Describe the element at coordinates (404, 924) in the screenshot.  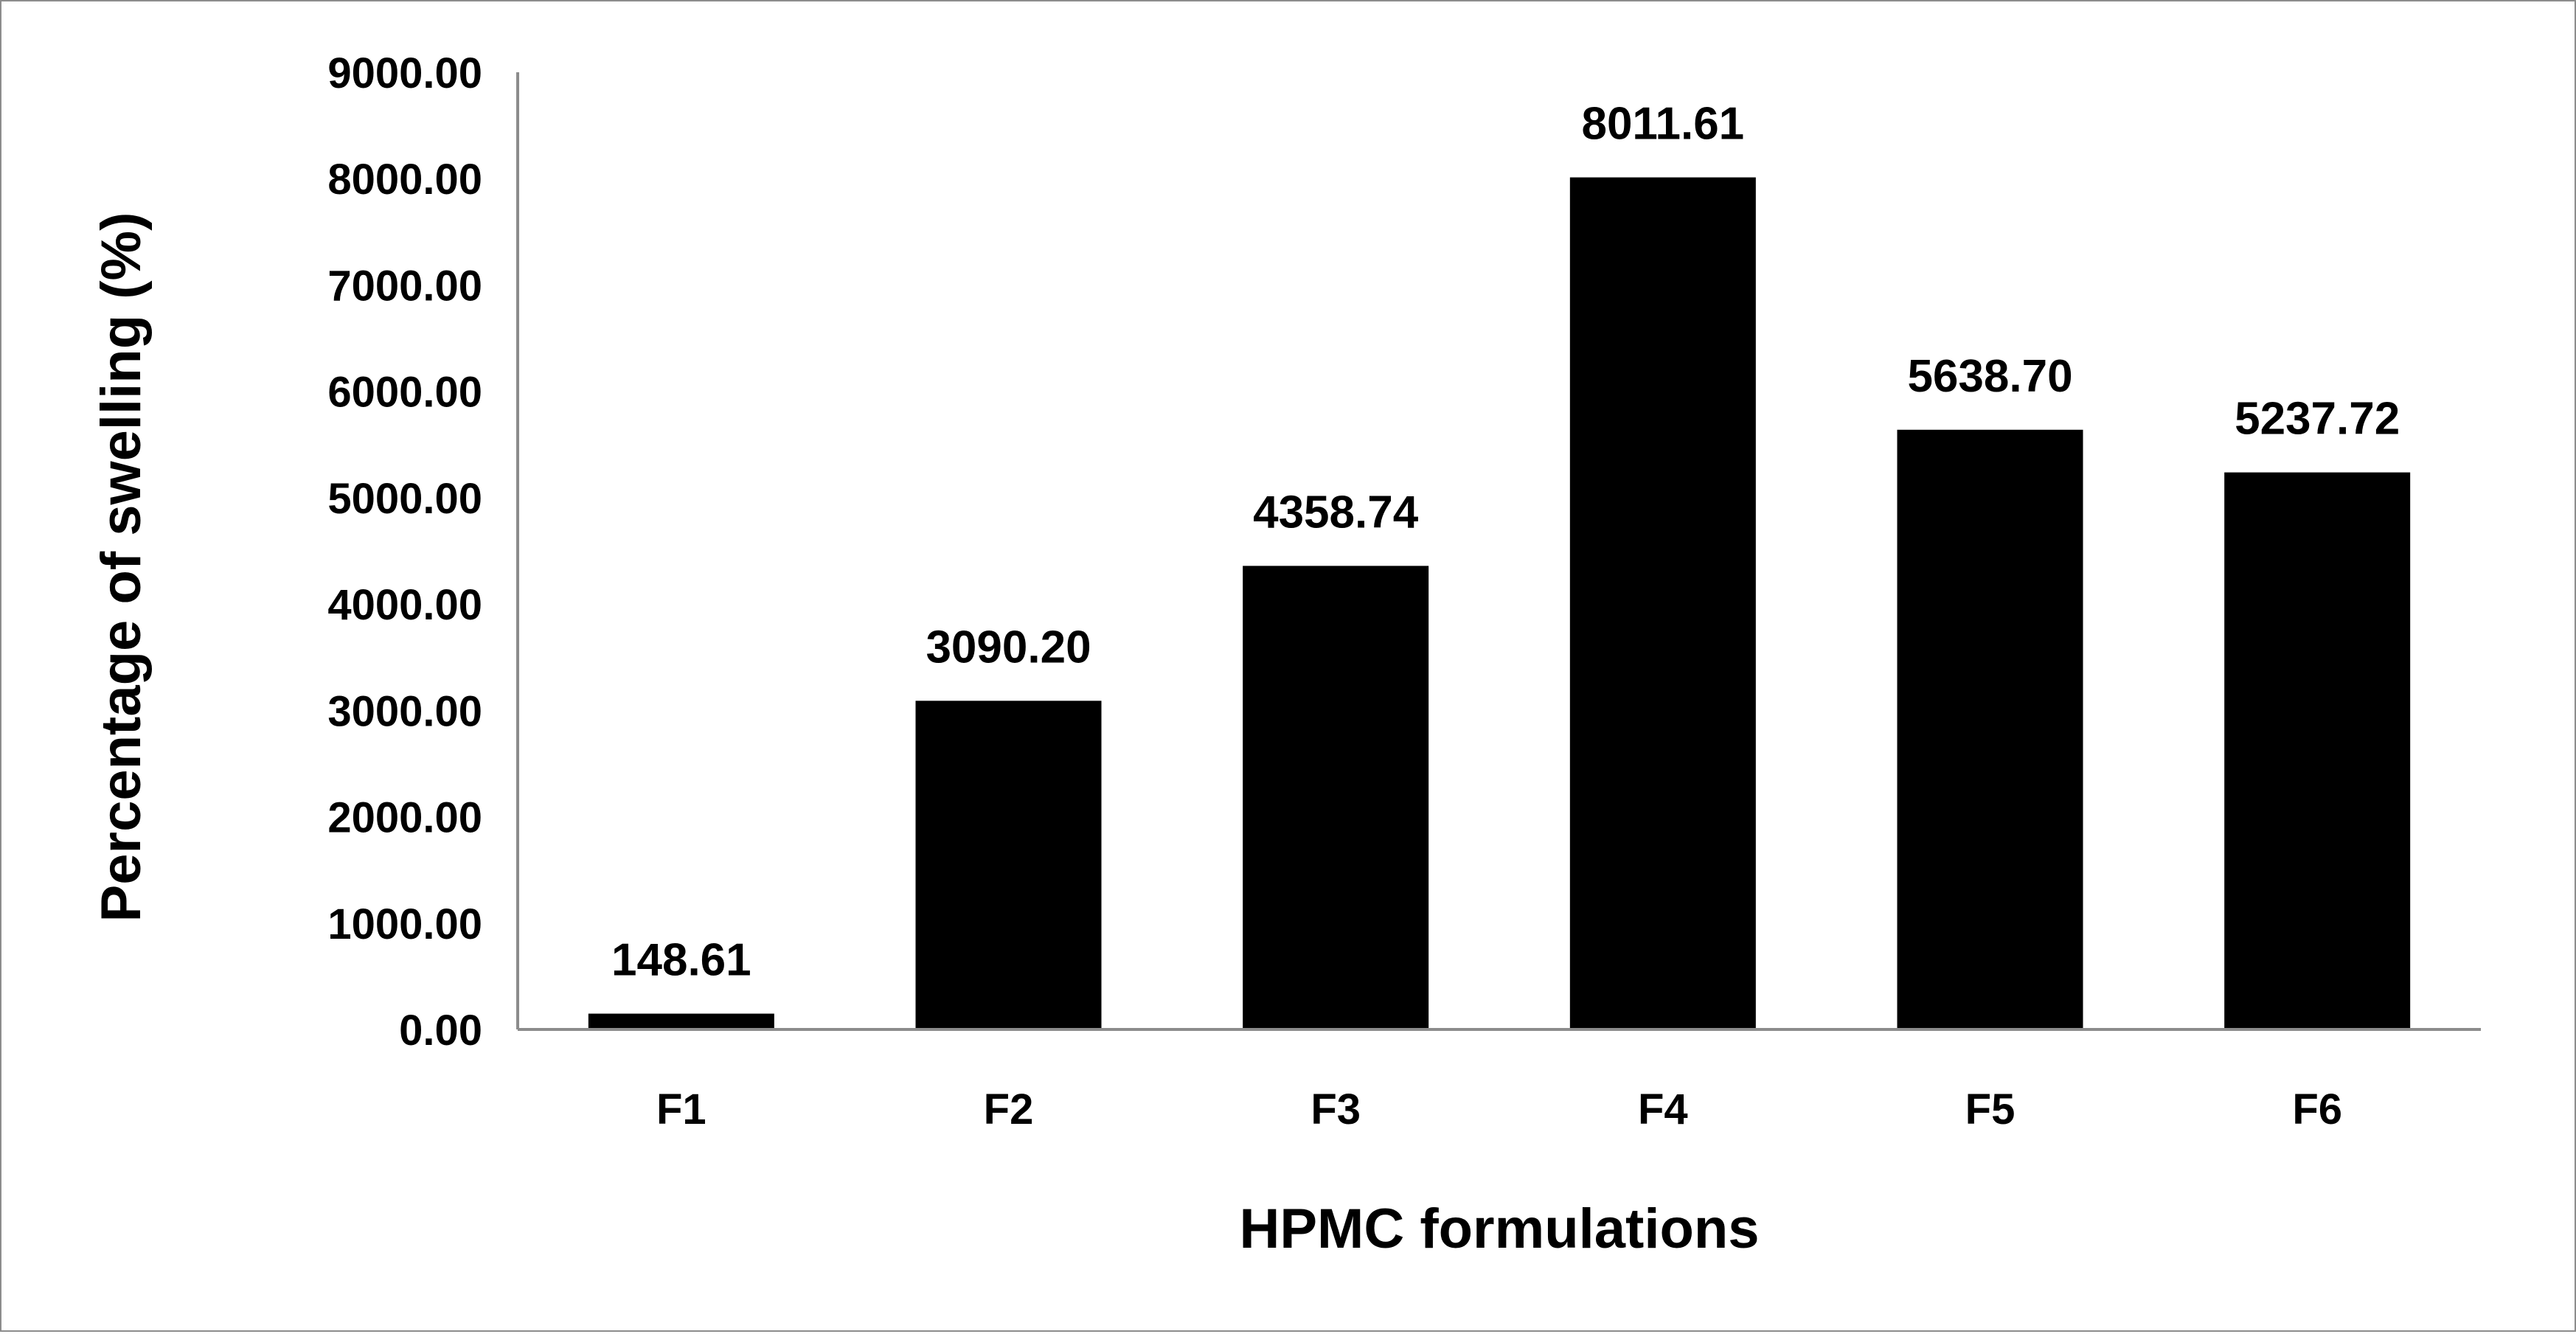
I see `y-tick-label: 1000.00` at that location.